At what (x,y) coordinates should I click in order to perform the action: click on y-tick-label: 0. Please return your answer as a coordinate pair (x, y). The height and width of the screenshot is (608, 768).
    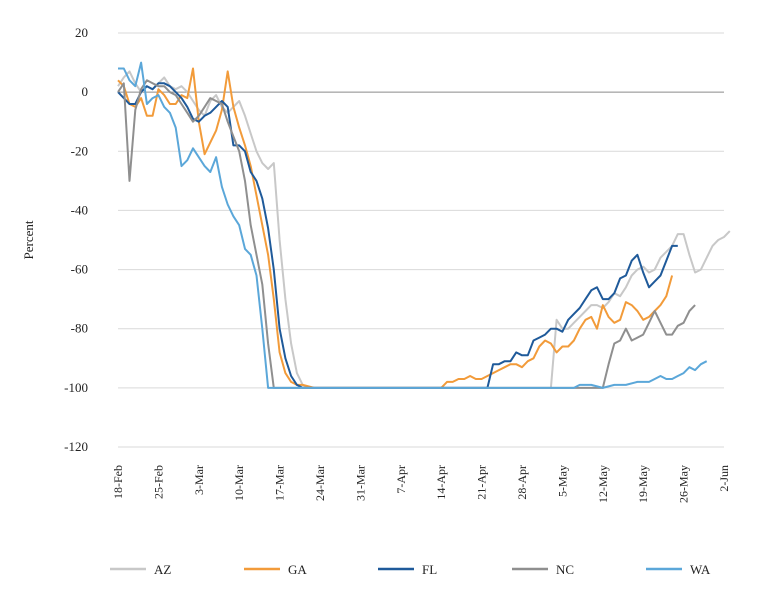
    Looking at the image, I should click on (85, 91).